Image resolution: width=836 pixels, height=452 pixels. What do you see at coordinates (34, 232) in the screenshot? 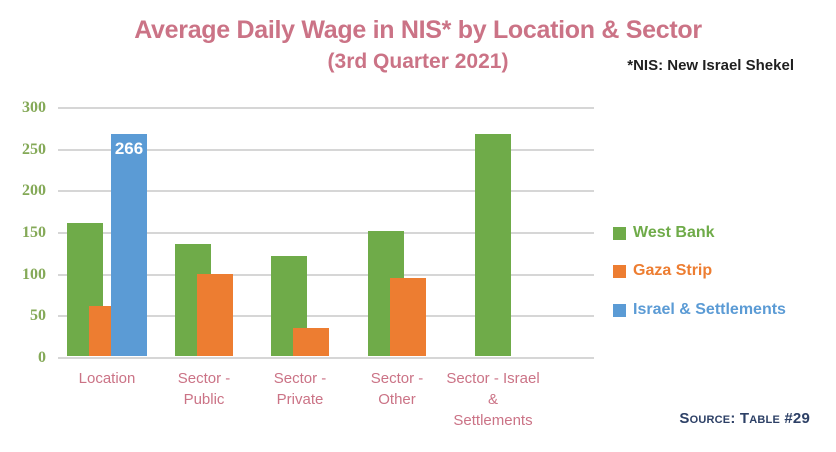
I see `y-tick-label-150: 150` at bounding box center [34, 232].